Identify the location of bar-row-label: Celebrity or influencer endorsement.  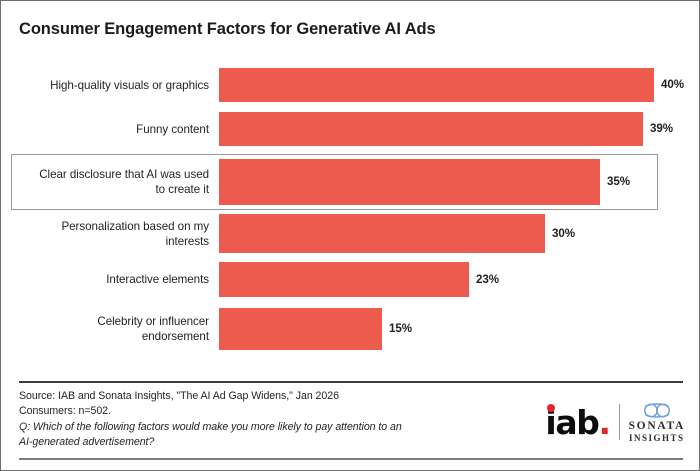
(112, 329).